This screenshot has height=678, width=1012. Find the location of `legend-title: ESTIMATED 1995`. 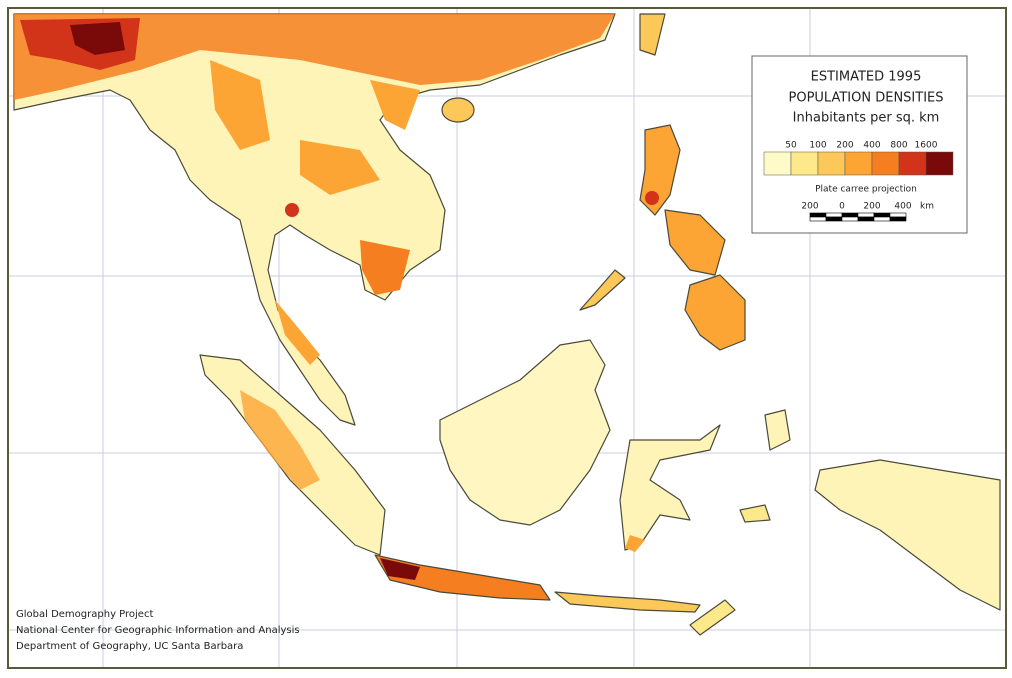

legend-title: ESTIMATED 1995 is located at coordinates (866, 77).